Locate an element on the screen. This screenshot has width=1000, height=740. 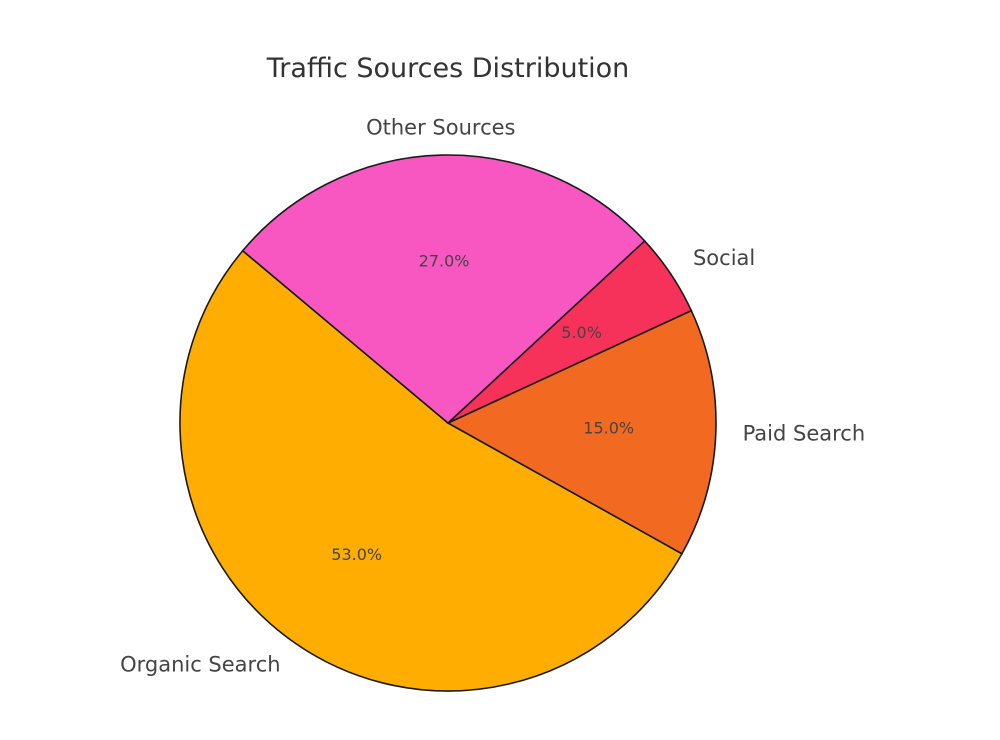
slice-percent-organic-search: 53.0% is located at coordinates (356, 554).